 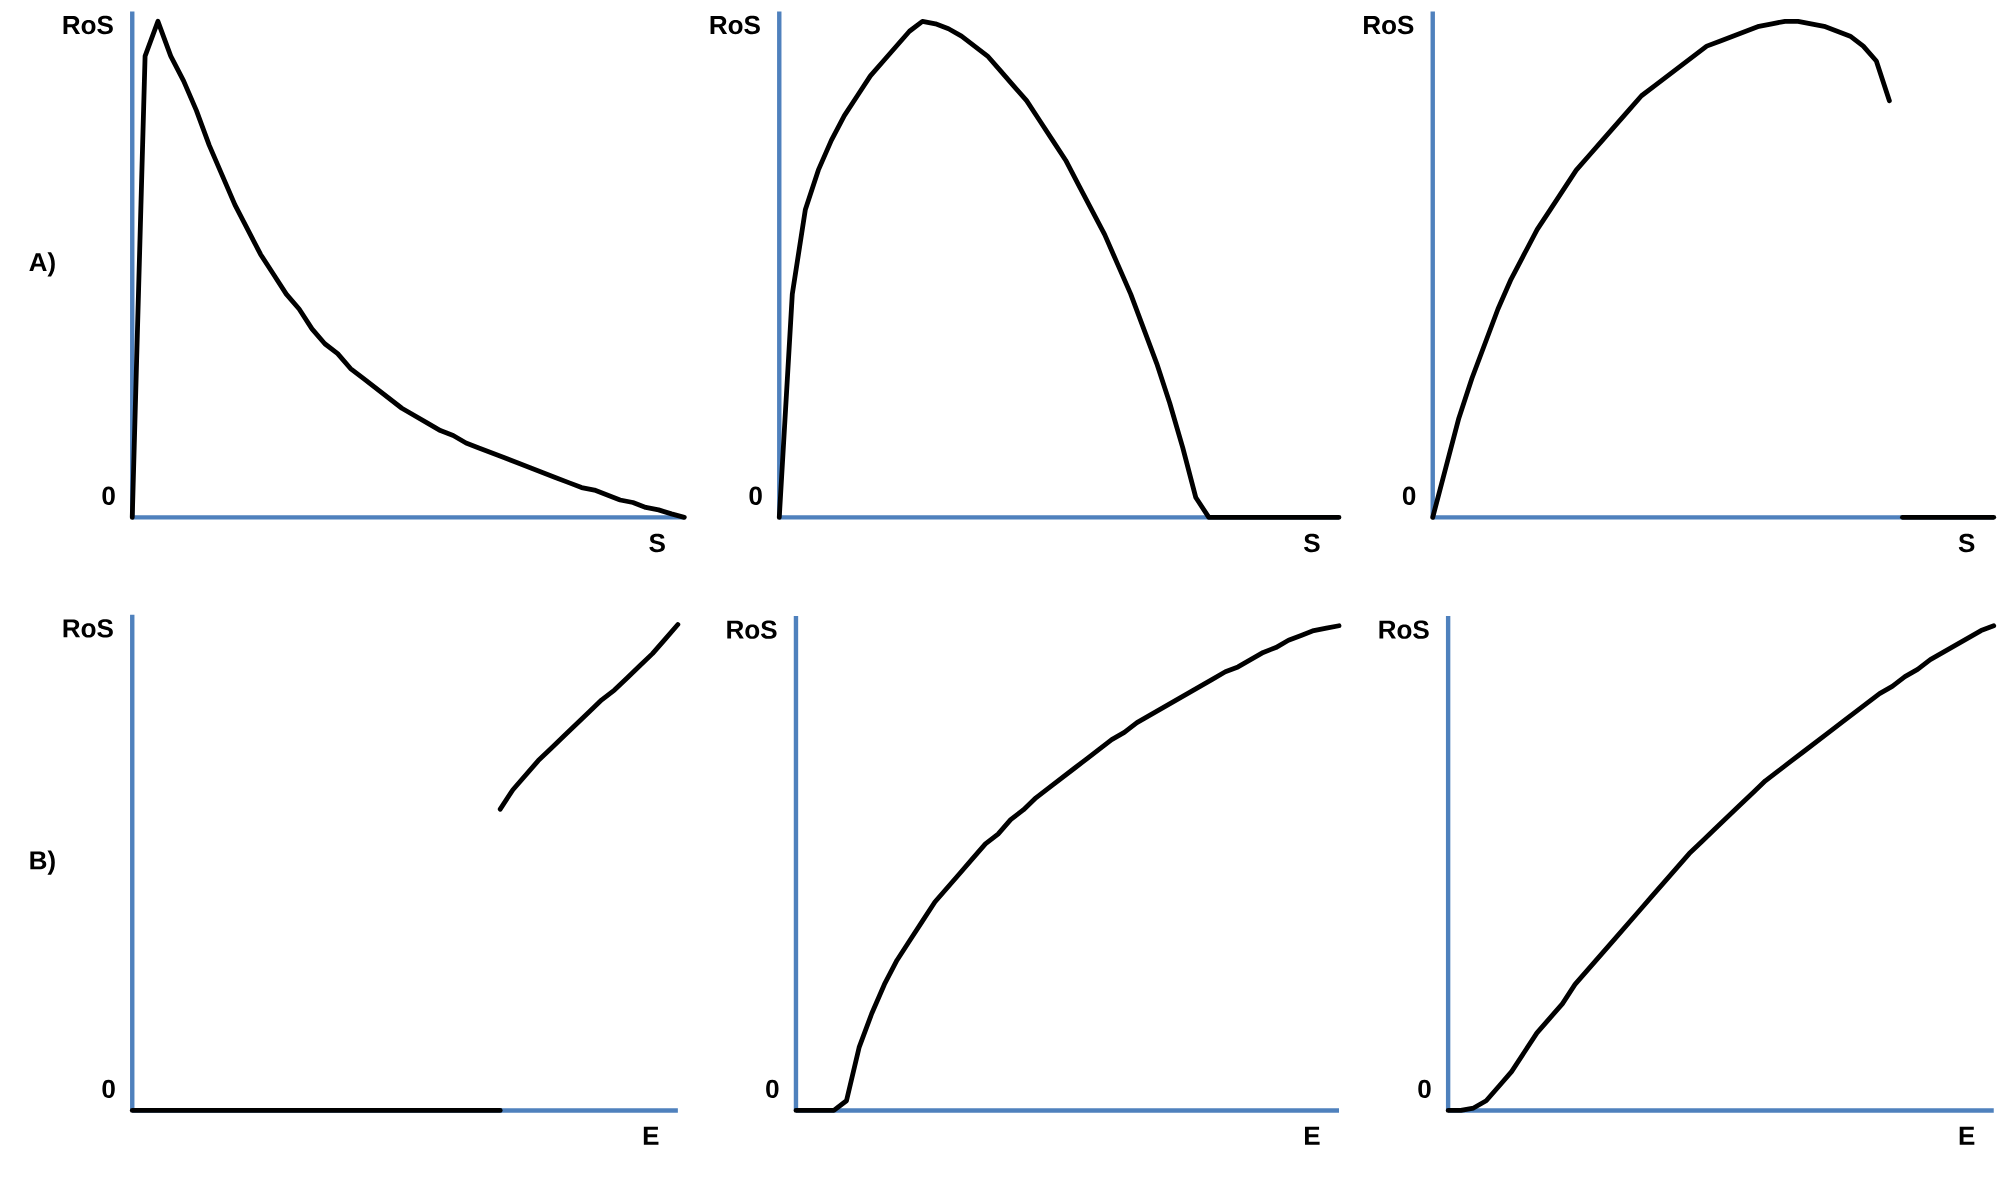 What do you see at coordinates (42, 264) in the screenshot?
I see `text: A)` at bounding box center [42, 264].